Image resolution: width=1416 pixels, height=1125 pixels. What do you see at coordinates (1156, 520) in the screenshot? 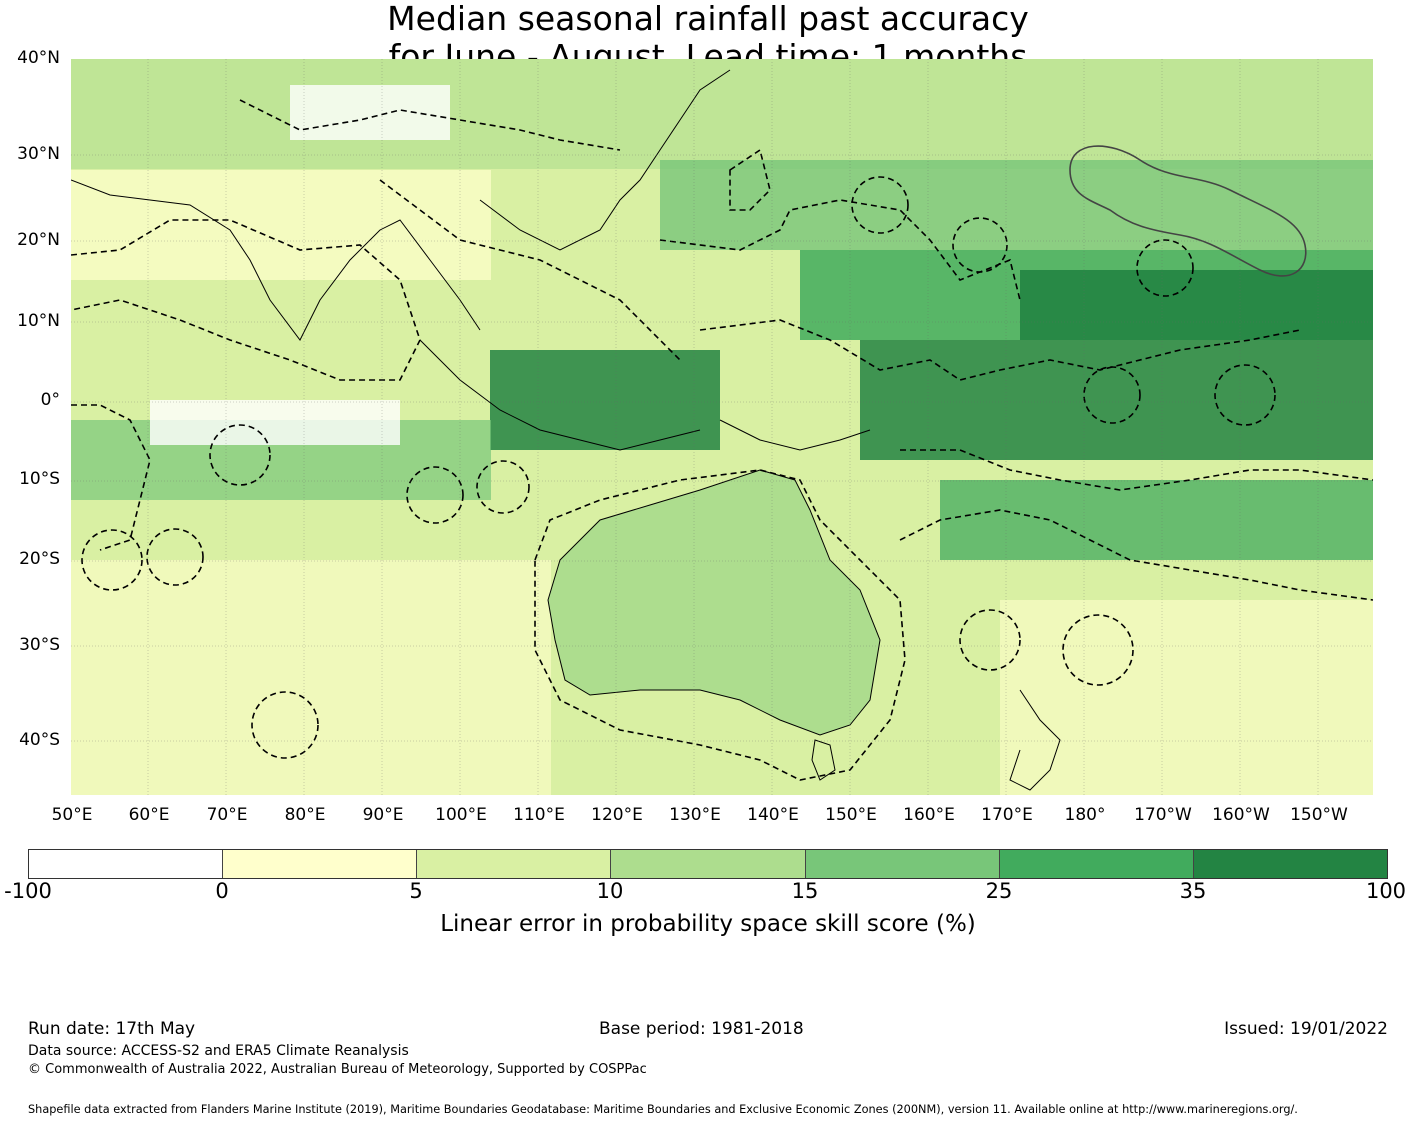
I see `skill-band-spcz` at bounding box center [1156, 520].